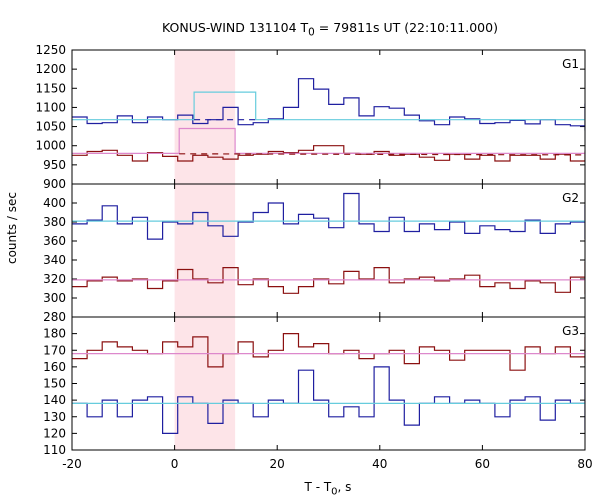  I want to click on fit-red-dashed, so click(382, 154).